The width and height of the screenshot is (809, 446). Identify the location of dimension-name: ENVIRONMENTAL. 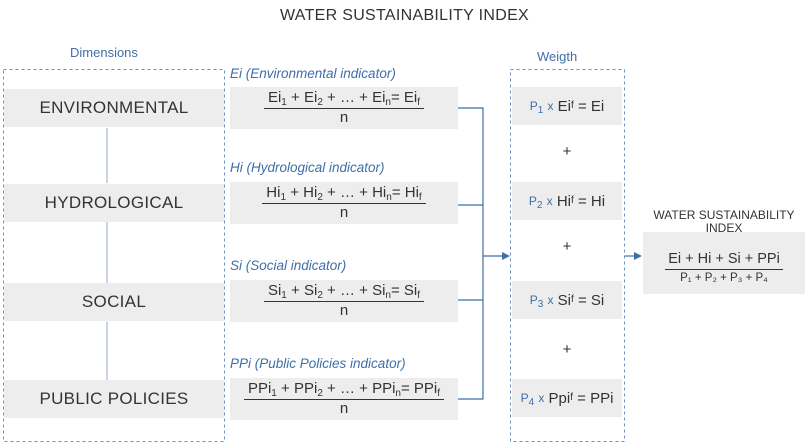
(114, 107).